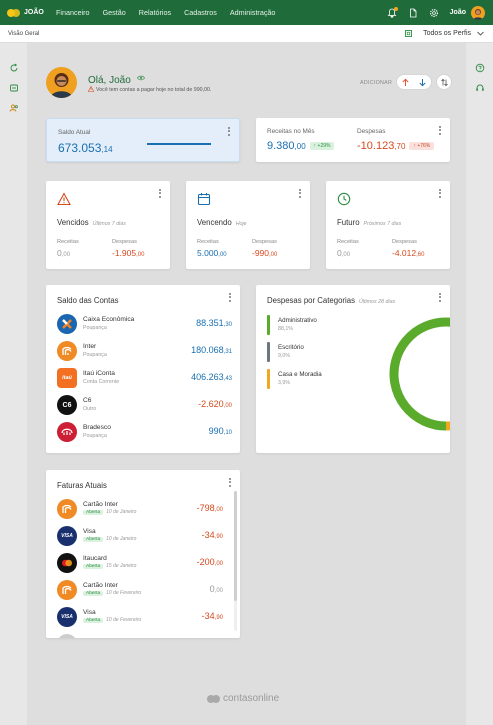 The height and width of the screenshot is (725, 493). What do you see at coordinates (212, 253) in the screenshot?
I see `vencendo-receitas-value: 5.000,00` at bounding box center [212, 253].